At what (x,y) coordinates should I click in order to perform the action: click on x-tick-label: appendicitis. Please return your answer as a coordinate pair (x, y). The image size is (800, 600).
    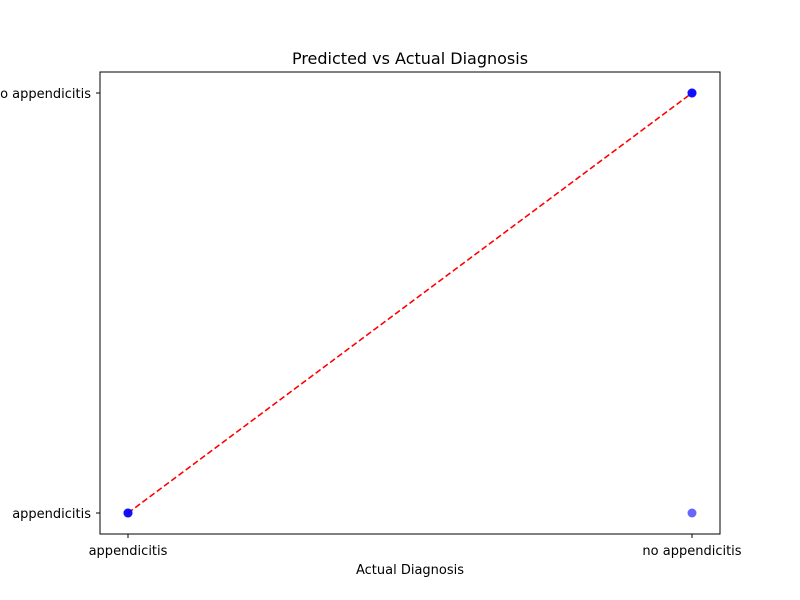
    Looking at the image, I should click on (128, 551).